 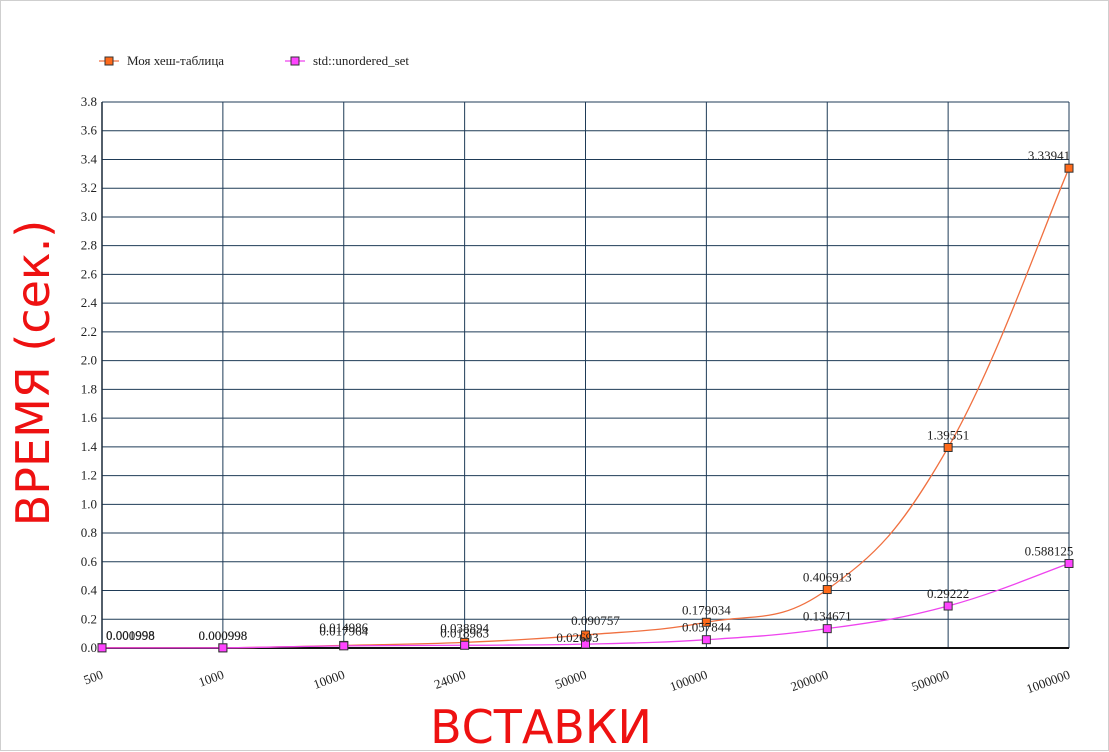 What do you see at coordinates (89, 158) in the screenshot?
I see `y-tick-label: 3.4` at bounding box center [89, 158].